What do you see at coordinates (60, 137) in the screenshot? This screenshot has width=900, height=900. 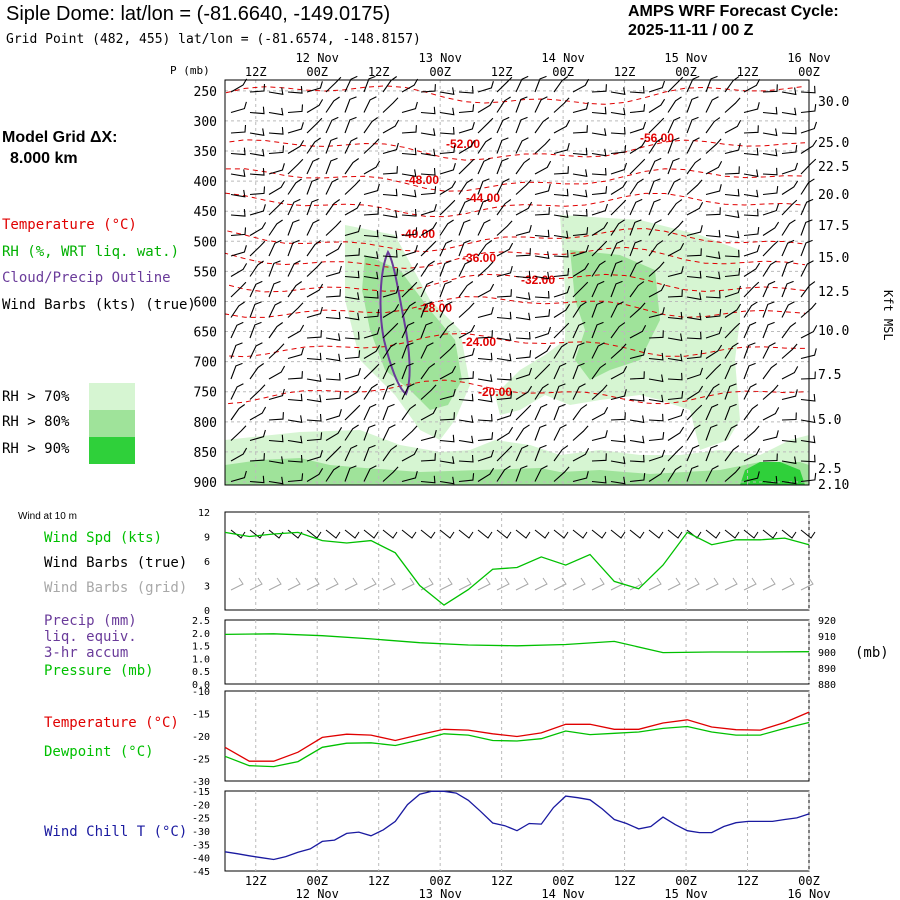 I see `model-grid-label: Model Grid ΔX:` at bounding box center [60, 137].